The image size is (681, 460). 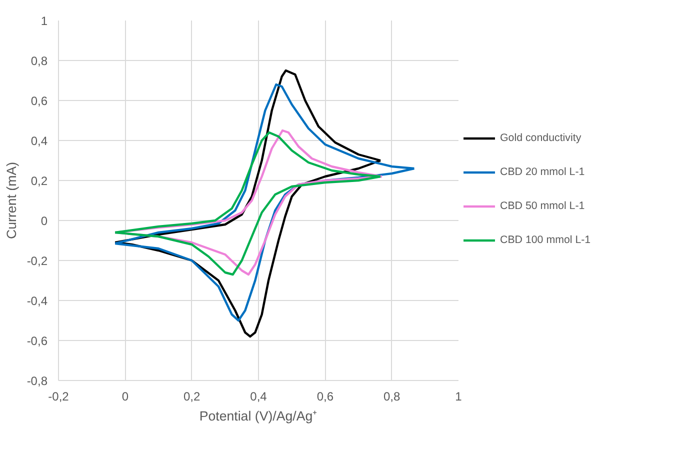 I want to click on legend-label: CBD 100 mmol L-1, so click(x=545, y=240).